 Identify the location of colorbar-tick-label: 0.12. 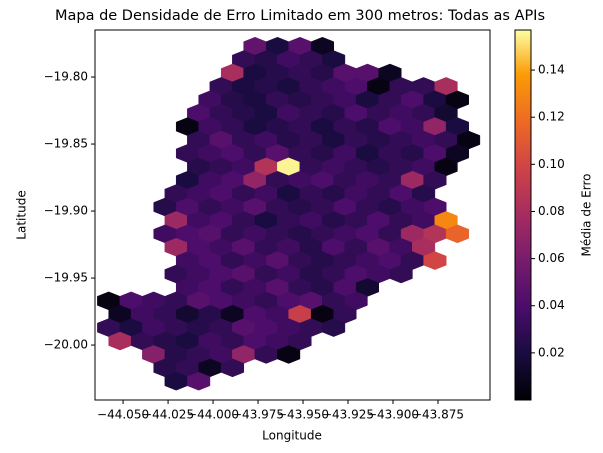
(551, 117).